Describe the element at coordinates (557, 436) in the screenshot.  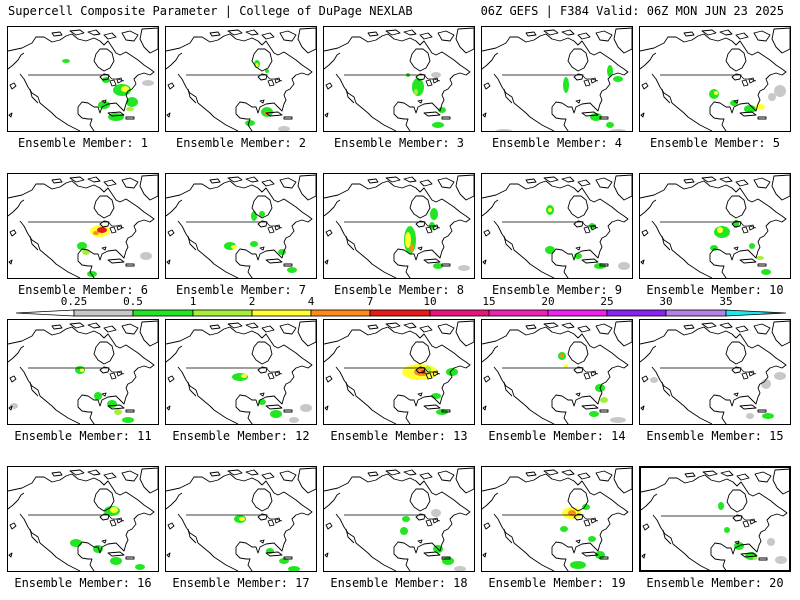
I see `ensemble-member-caption: Ensemble Member: 14` at that location.